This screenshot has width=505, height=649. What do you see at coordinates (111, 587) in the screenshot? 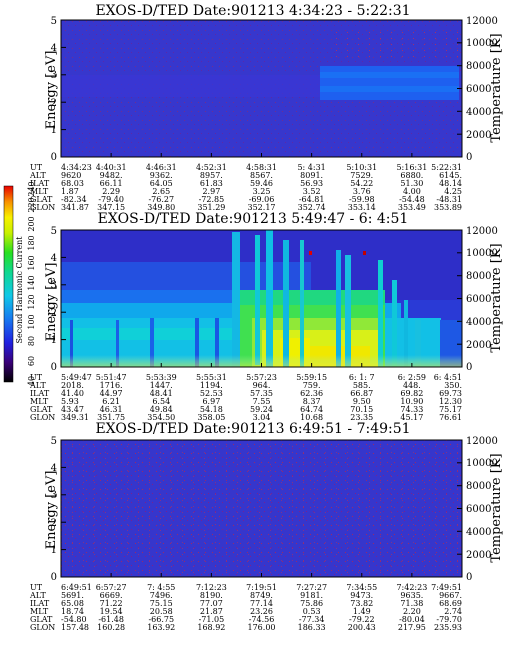
I see `panel-3-eph-ut-1: 6:57:27` at bounding box center [111, 587].